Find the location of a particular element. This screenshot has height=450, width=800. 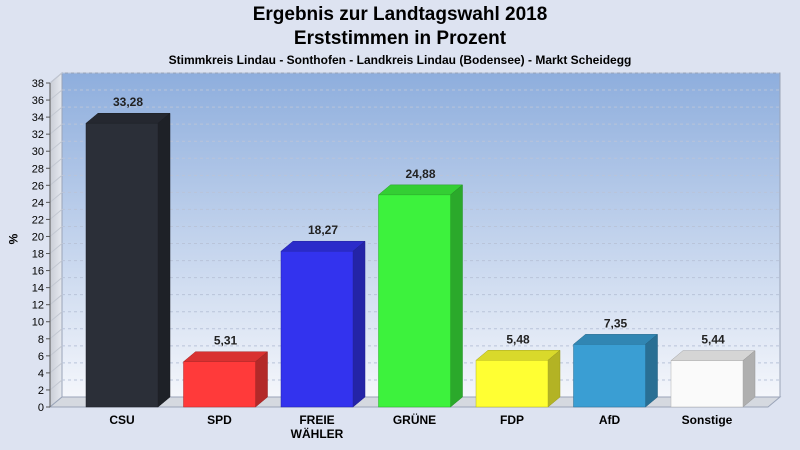

x-tick-label: GRÜNE is located at coordinates (414, 419).